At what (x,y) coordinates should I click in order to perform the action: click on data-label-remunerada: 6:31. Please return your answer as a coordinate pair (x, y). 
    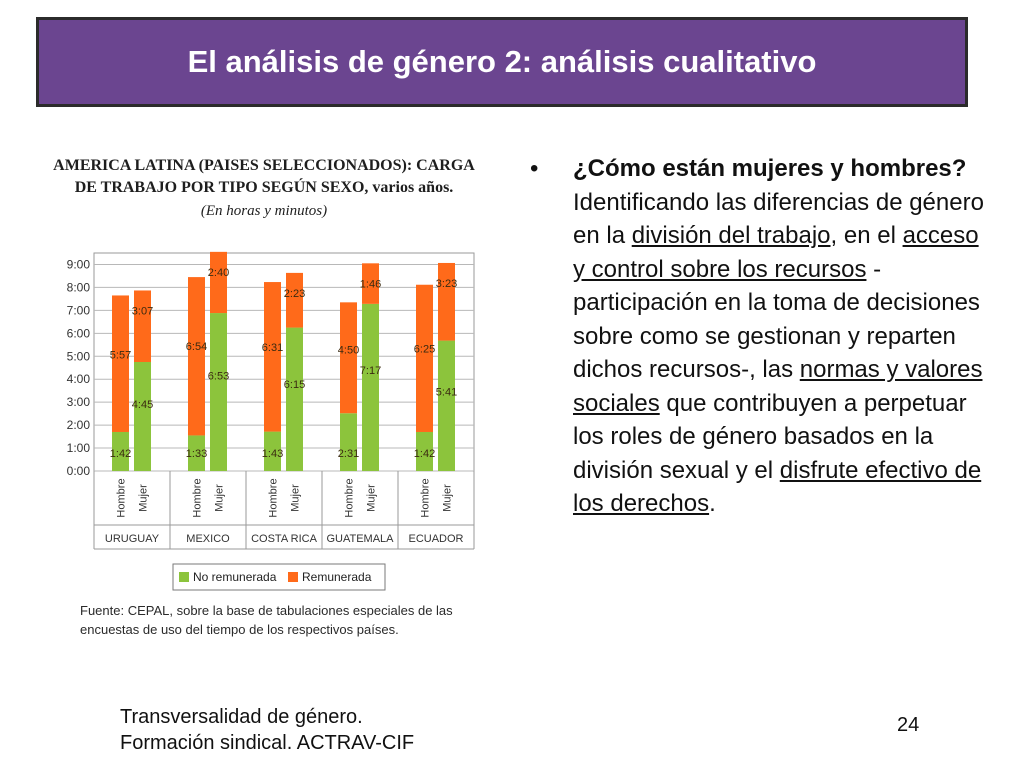
    Looking at the image, I should click on (272, 348).